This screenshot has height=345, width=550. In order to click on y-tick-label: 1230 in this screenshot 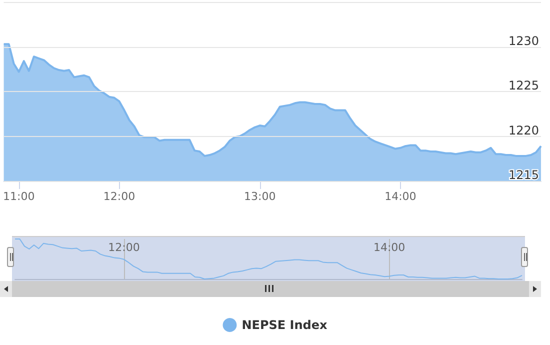, I will do `click(523, 41)`.